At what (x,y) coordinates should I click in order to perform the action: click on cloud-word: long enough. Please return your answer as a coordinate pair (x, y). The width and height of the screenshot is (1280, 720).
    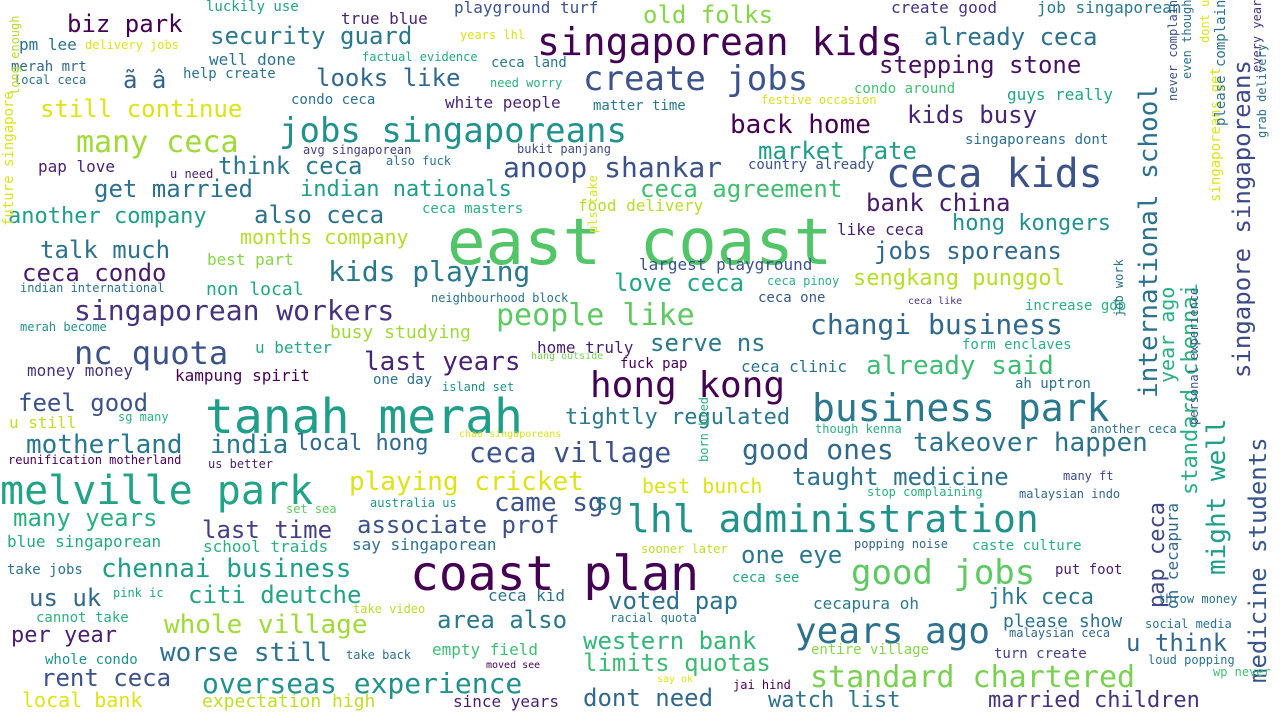
    Looking at the image, I should click on (15, 55).